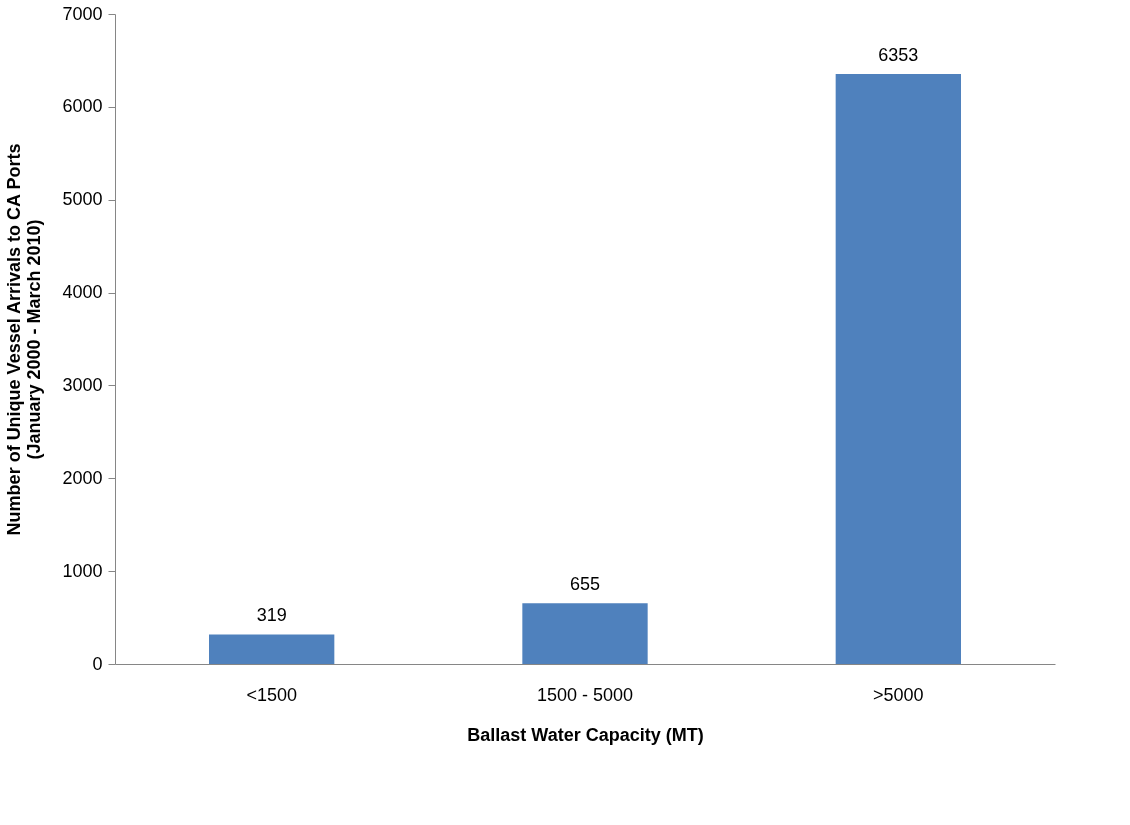  I want to click on y-axis-title: Number of Unique Vessel Arrivals to CA Ports (January 2000 - March 2010), so click(24, 339).